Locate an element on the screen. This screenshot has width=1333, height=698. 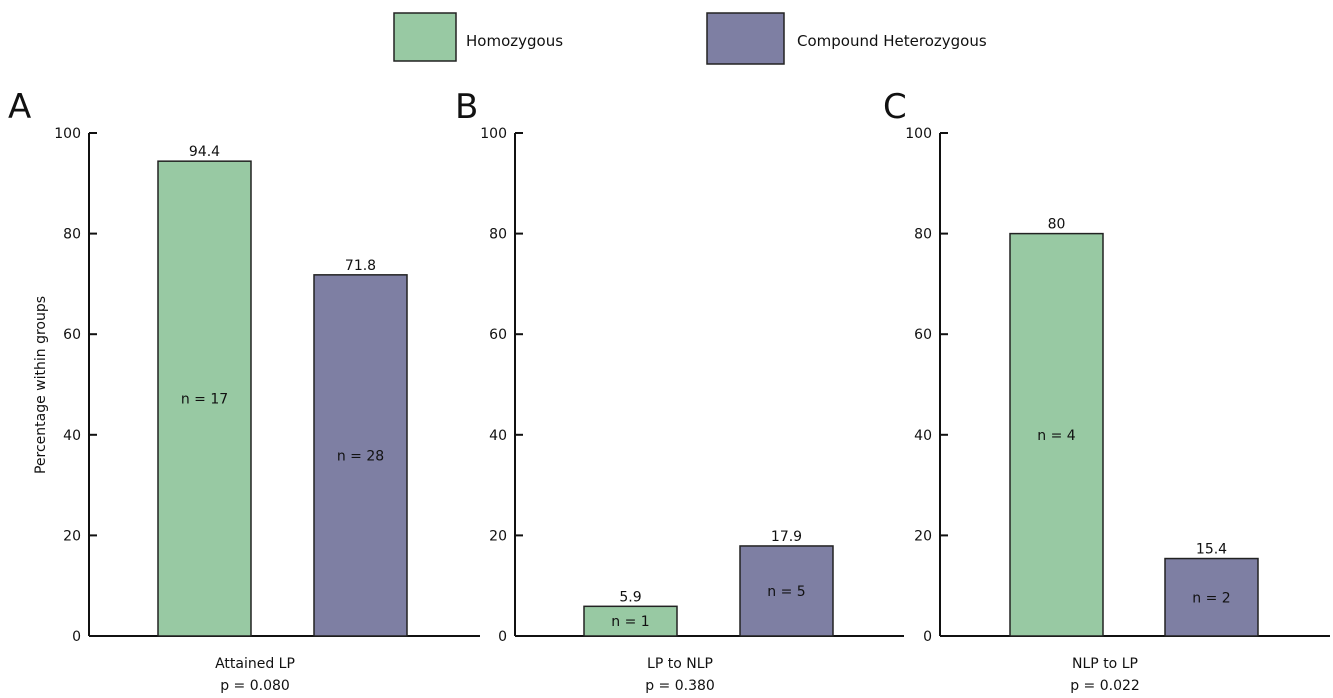
panel-label: A is located at coordinates (19, 107).